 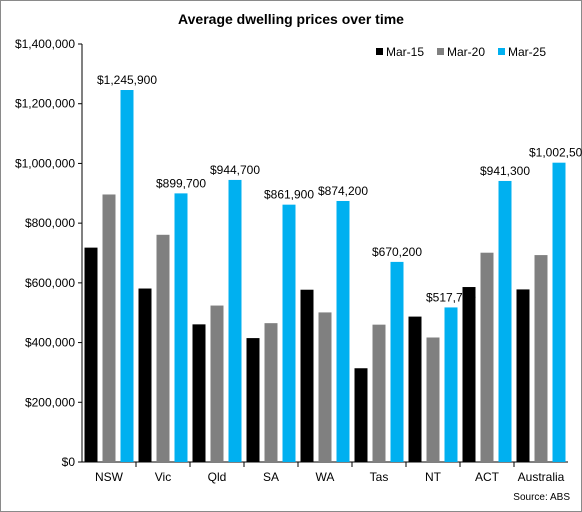 I want to click on bar-mar-20-qld, so click(x=217, y=383).